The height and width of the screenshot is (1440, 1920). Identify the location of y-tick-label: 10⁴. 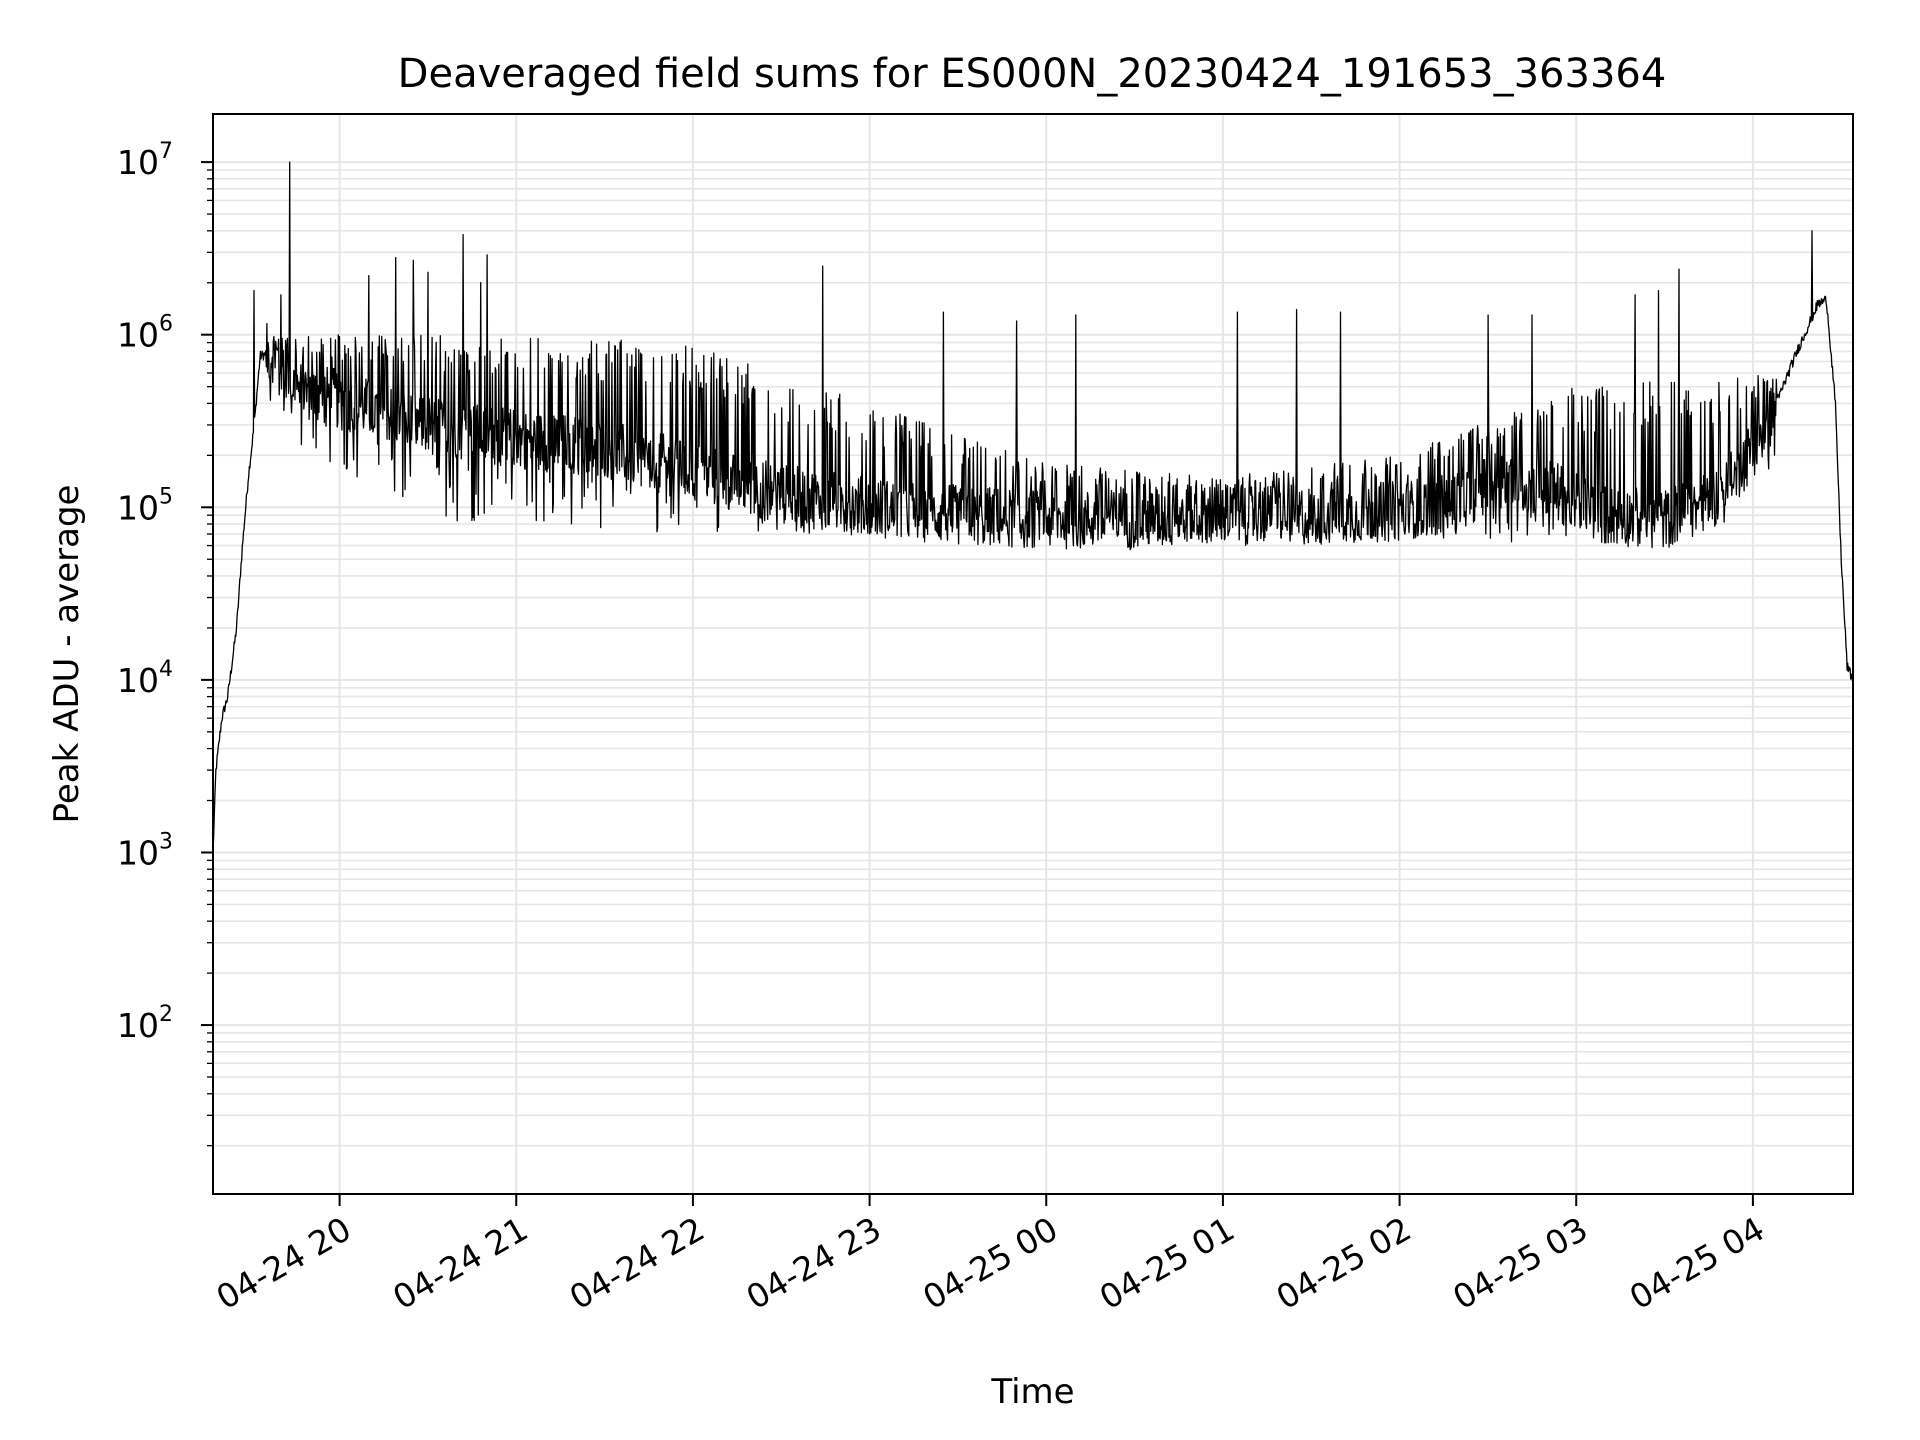
(145, 678).